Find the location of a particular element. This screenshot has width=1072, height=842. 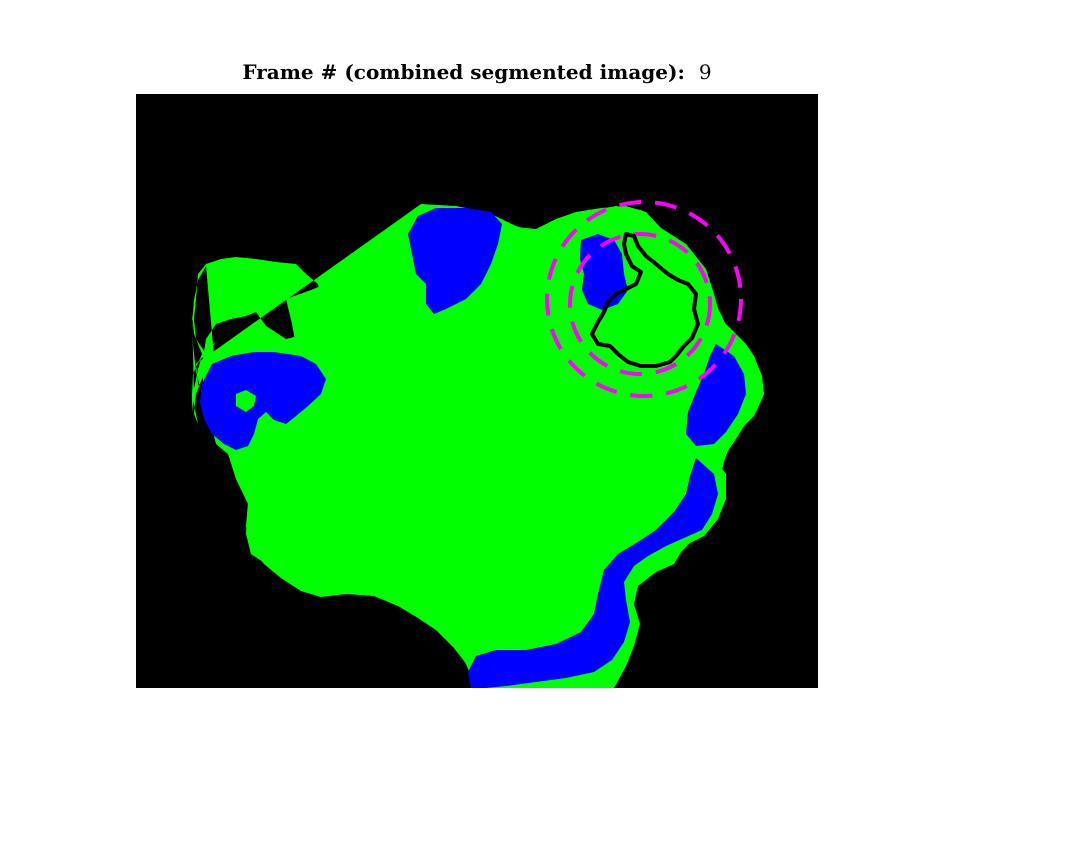

blue-segment-left is located at coordinates (263, 401).